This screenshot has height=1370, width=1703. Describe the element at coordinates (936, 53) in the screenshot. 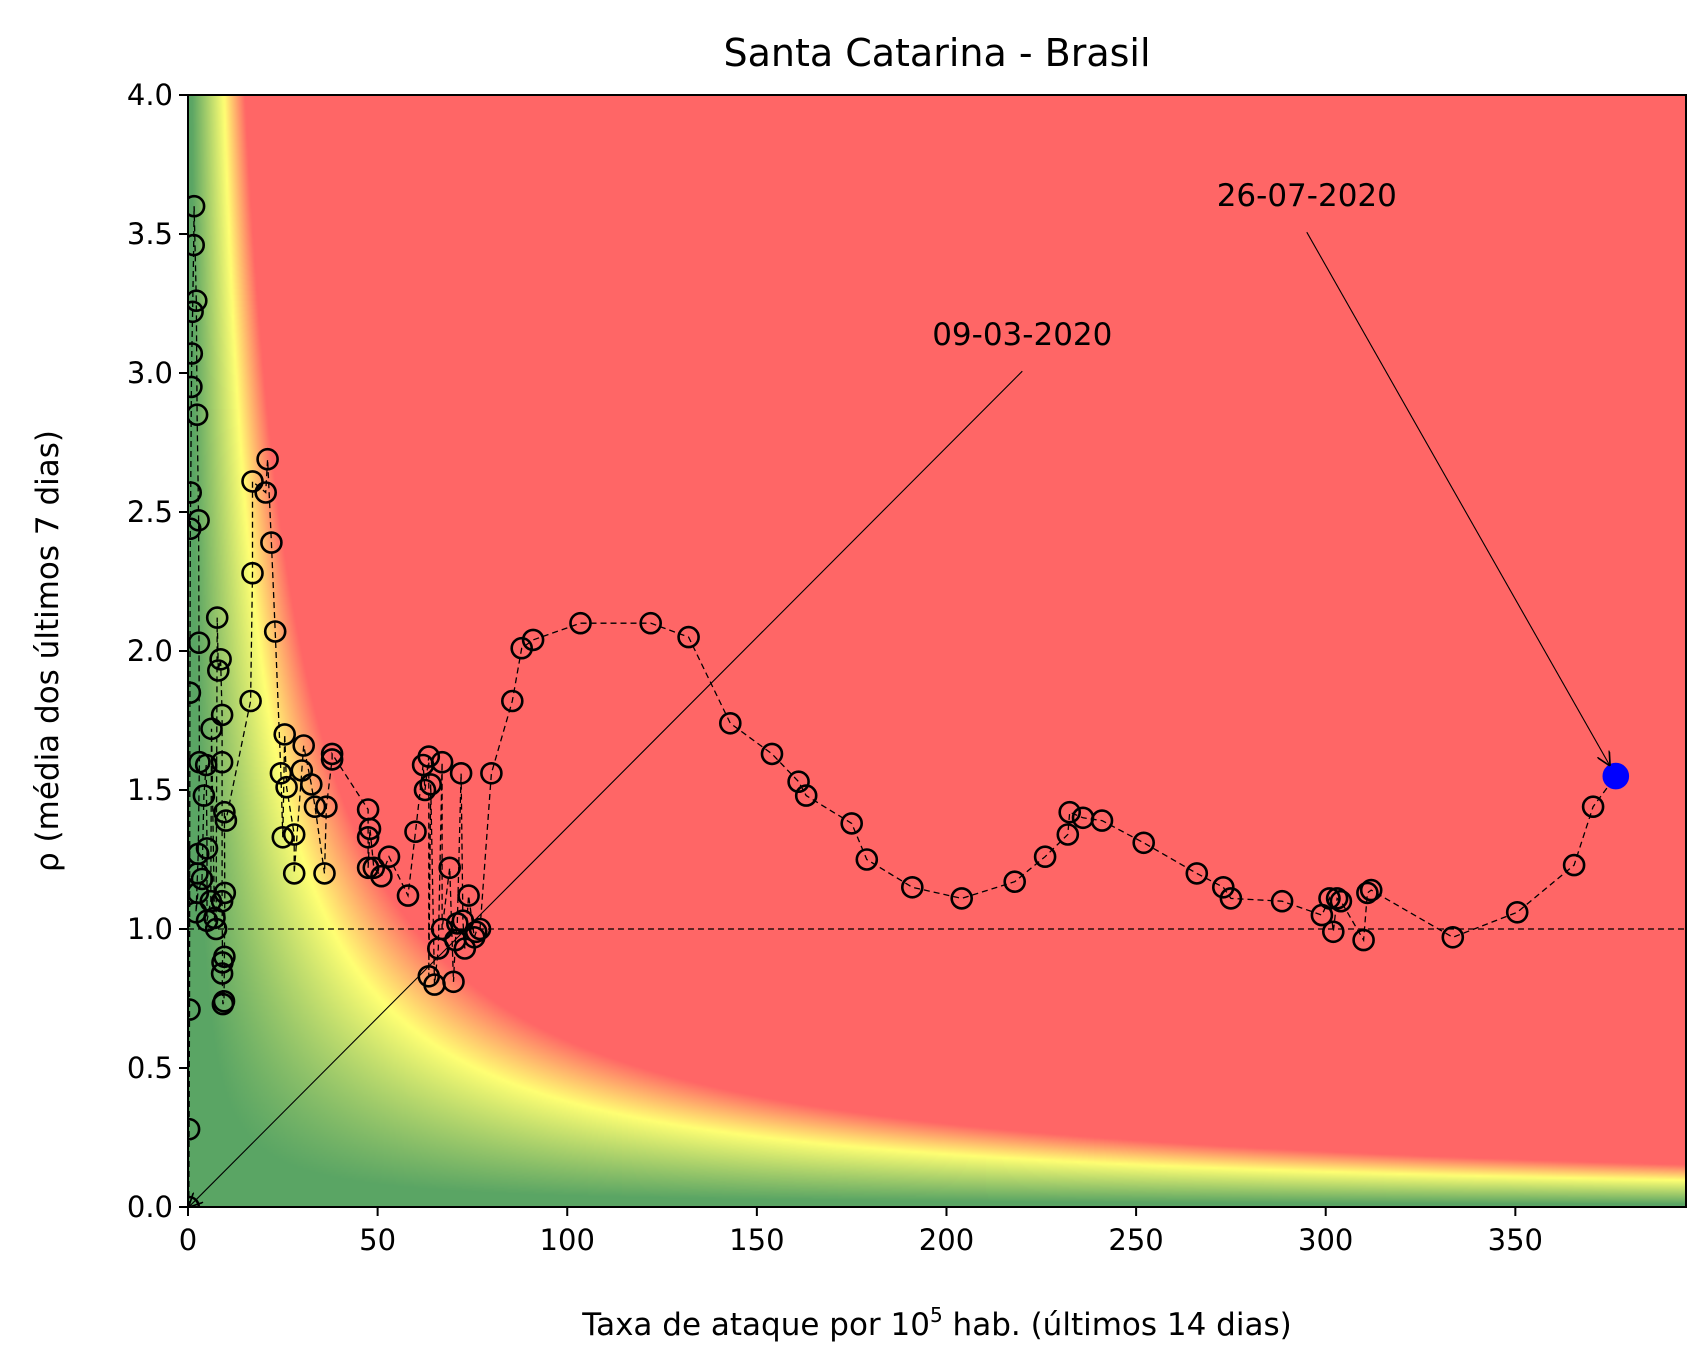

I see `chart-title: Santa Catarina - Brasil` at that location.